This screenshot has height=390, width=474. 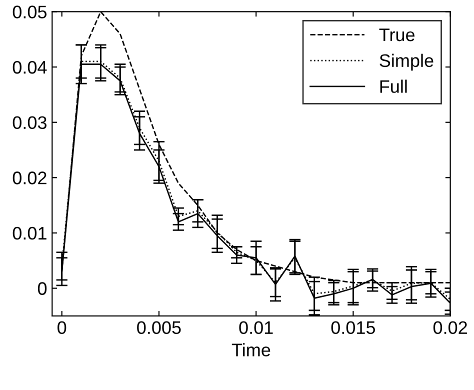 What do you see at coordinates (159, 327) in the screenshot?
I see `x-tick-label: 0.005` at bounding box center [159, 327].